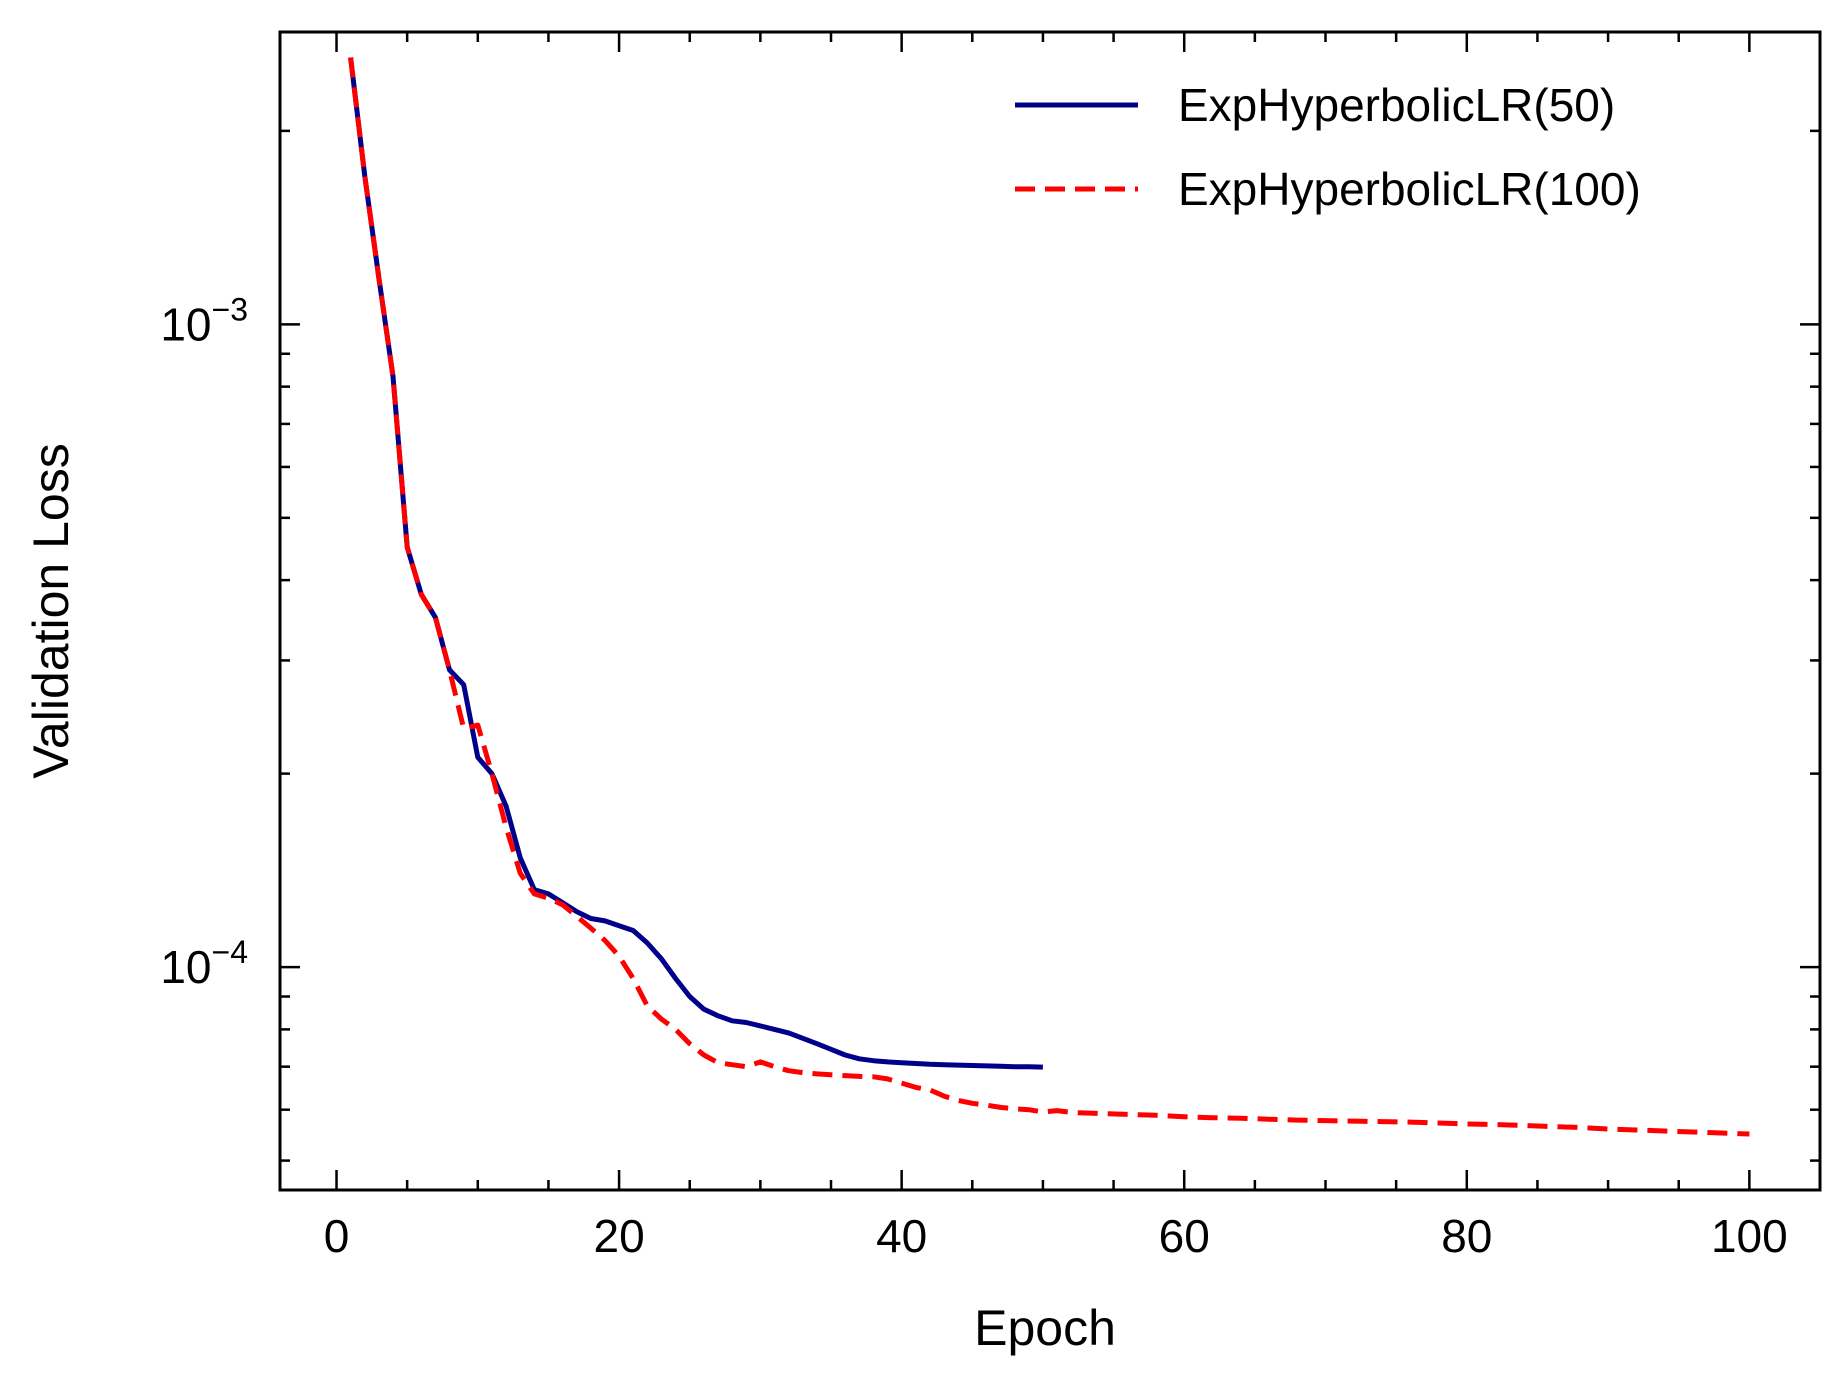 This screenshot has height=1385, width=1843. What do you see at coordinates (1409, 189) in the screenshot?
I see `legend-label-2: ExpHyperbolicLR(100)` at bounding box center [1409, 189].